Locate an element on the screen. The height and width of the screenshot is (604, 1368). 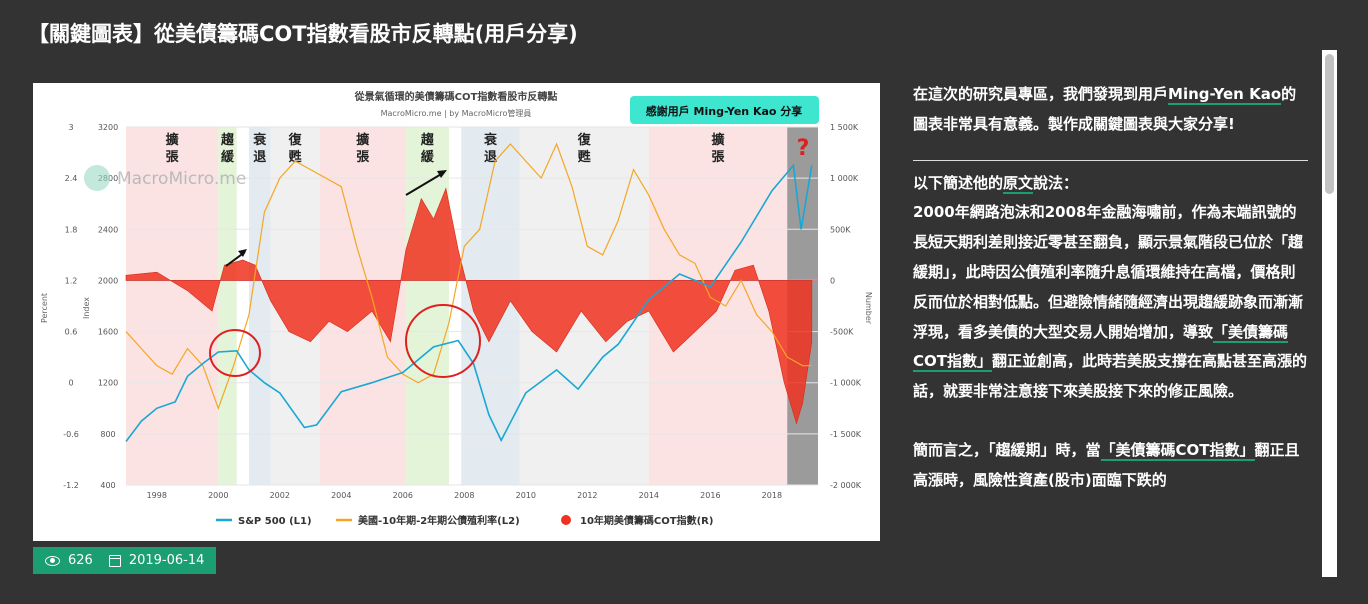
legend-label-0: S&P 500 (L1) is located at coordinates (275, 521).